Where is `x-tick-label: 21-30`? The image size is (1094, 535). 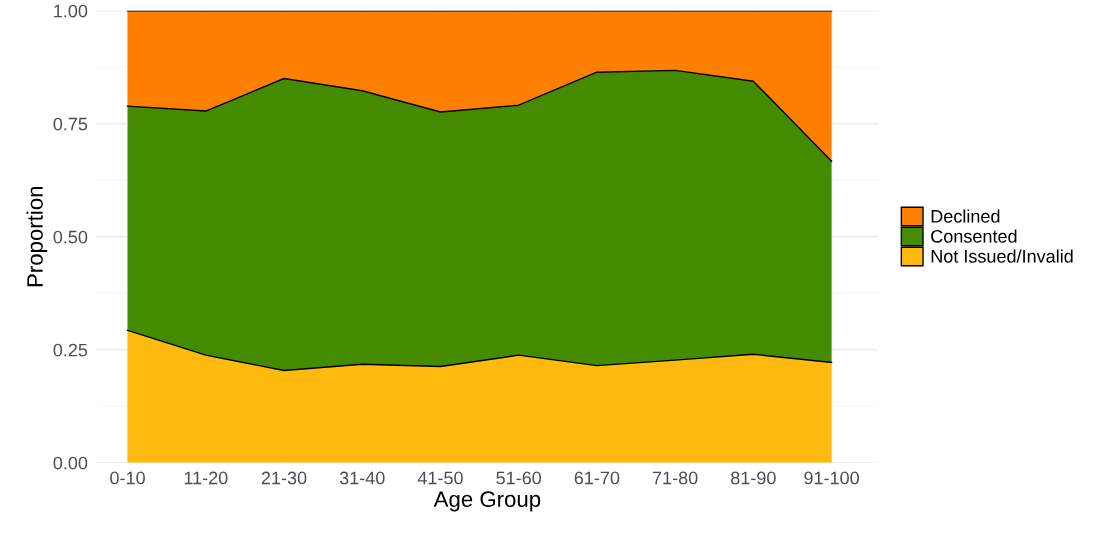
x-tick-label: 21-30 is located at coordinates (284, 478).